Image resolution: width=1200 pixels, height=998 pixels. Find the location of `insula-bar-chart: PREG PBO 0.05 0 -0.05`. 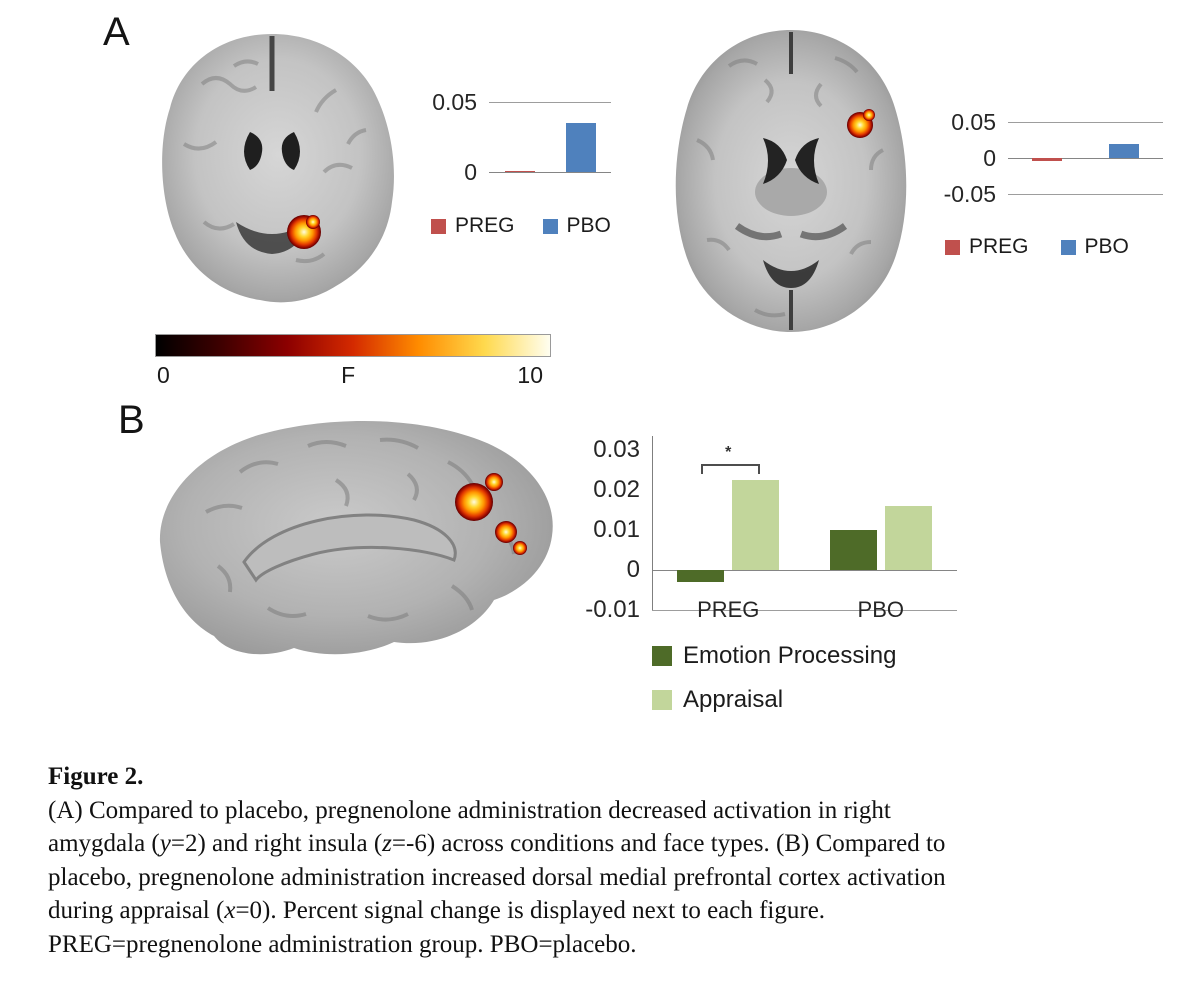

insula-bar-chart: PREG PBO 0.05 0 -0.05 is located at coordinates (1051, 190).